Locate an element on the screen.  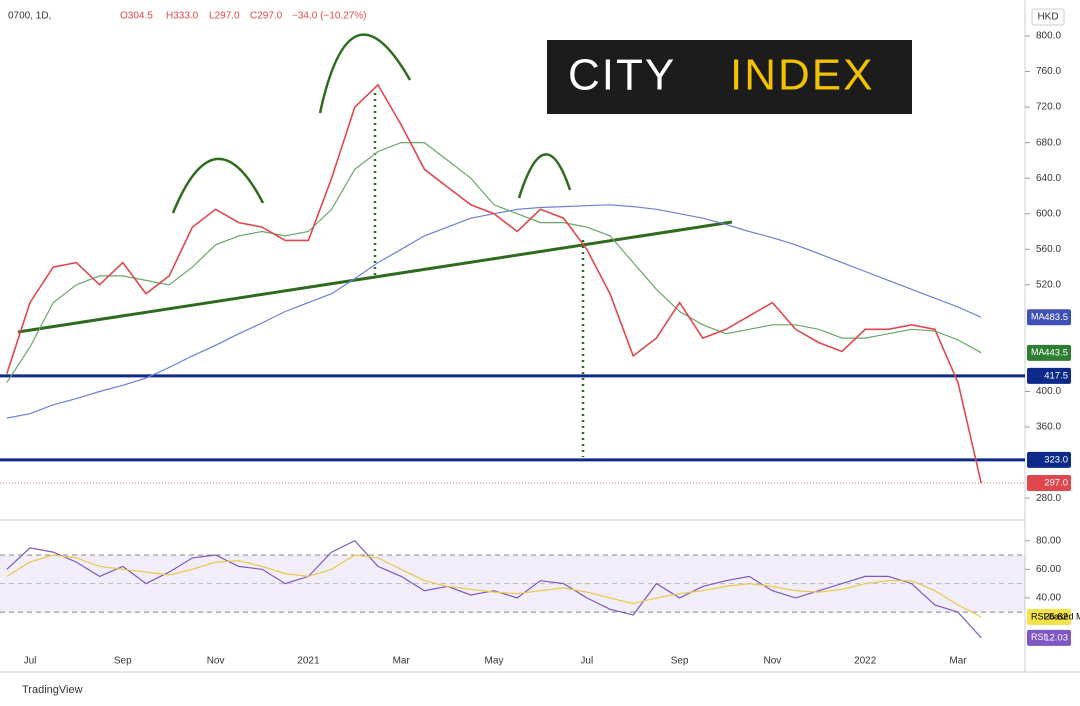
ohlc-item: H333.0 is located at coordinates (182, 16).